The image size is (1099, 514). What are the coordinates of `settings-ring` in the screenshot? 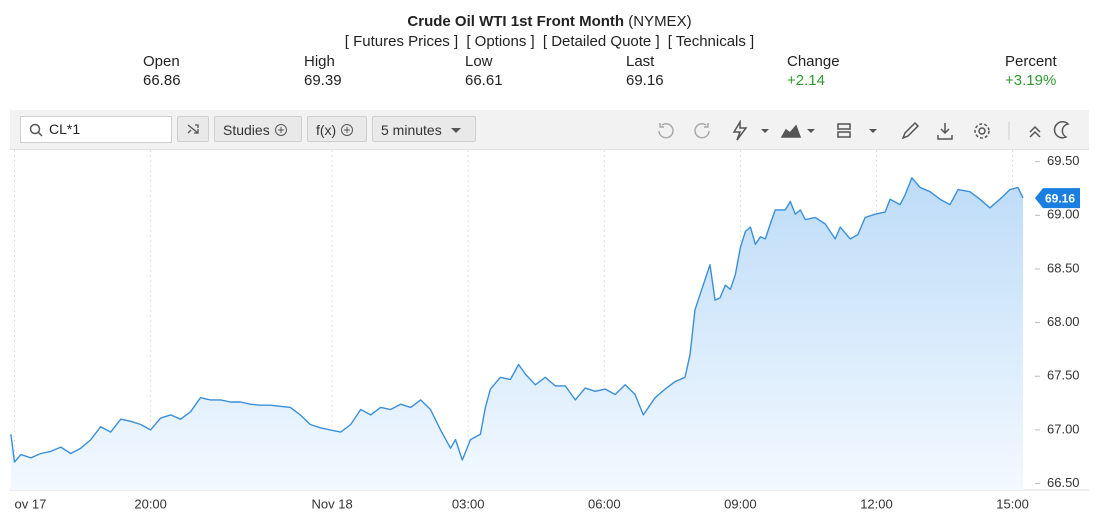 It's located at (982, 131).